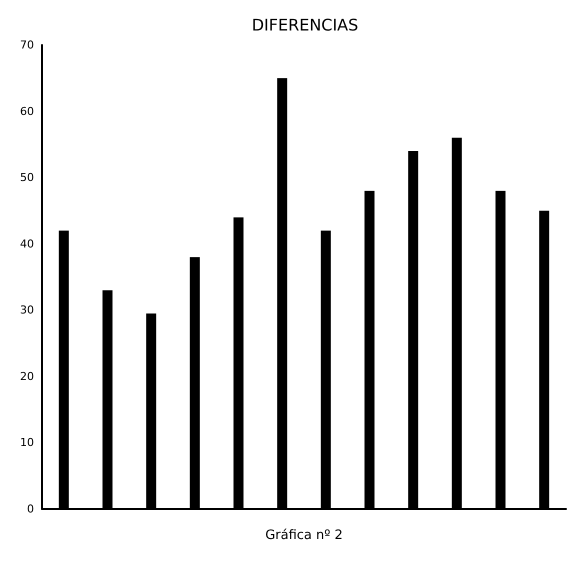  Describe the element at coordinates (305, 25) in the screenshot. I see `chart-title: DIFERENCIAS` at that location.